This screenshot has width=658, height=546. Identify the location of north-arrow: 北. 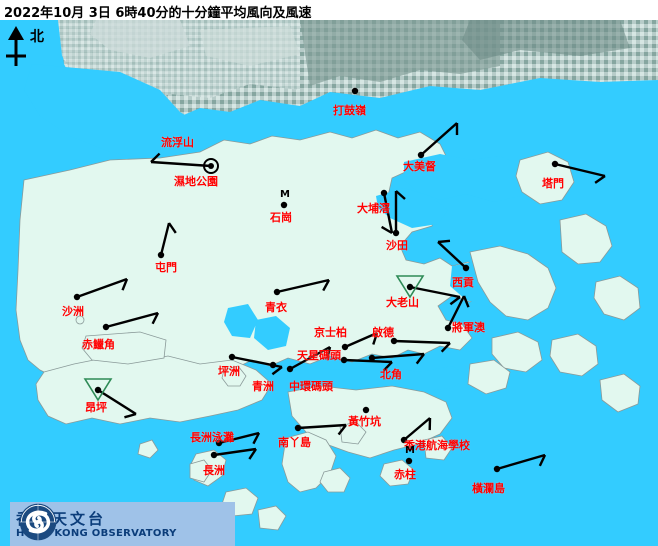
(34, 48).